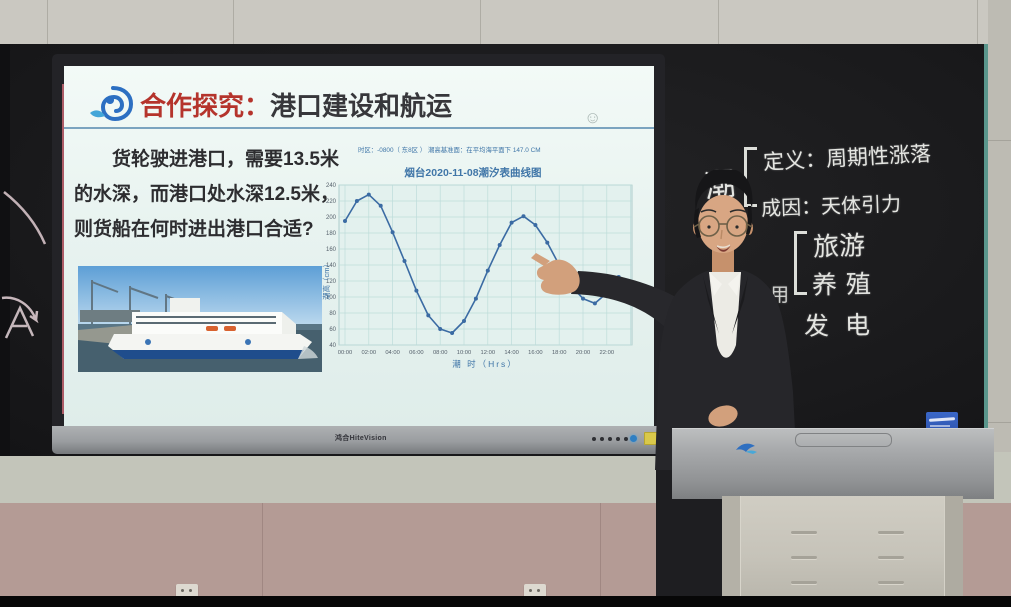 The height and width of the screenshot is (607, 1011). What do you see at coordinates (5, 250) in the screenshot?
I see `left-board-edge` at bounding box center [5, 250].